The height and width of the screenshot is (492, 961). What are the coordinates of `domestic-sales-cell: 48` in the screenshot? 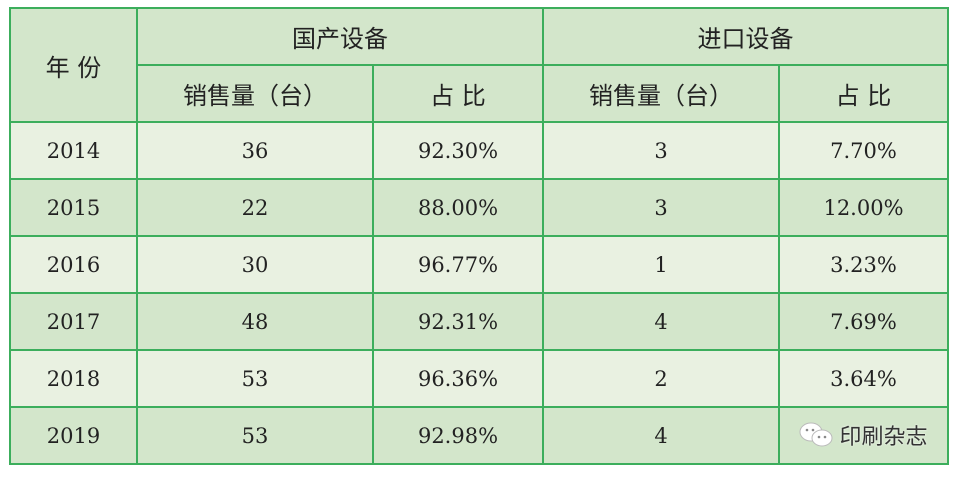 It's located at (255, 321).